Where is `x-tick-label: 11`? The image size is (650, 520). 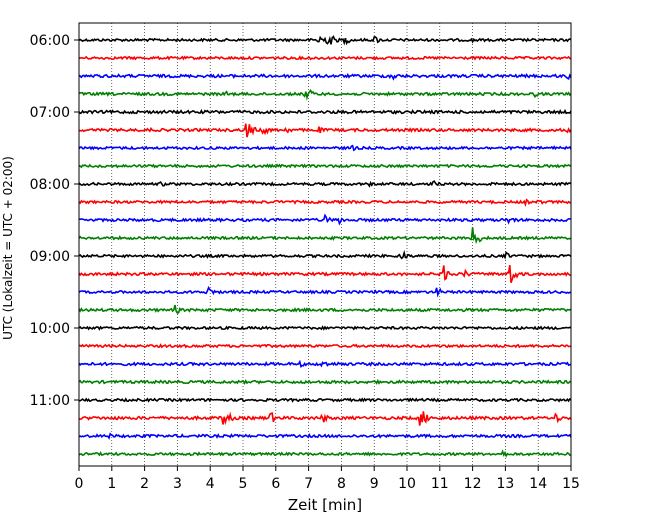
x-tick-label: 11 is located at coordinates (440, 484).